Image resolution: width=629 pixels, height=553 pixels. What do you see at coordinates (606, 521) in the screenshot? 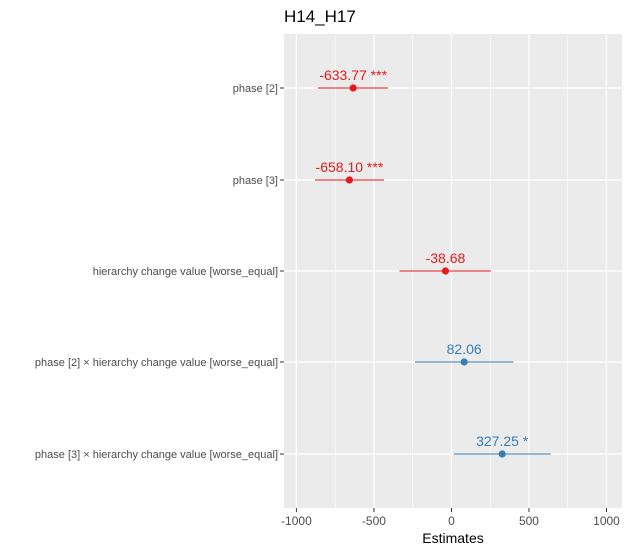
I see `x-tick-label: 1000` at bounding box center [606, 521].